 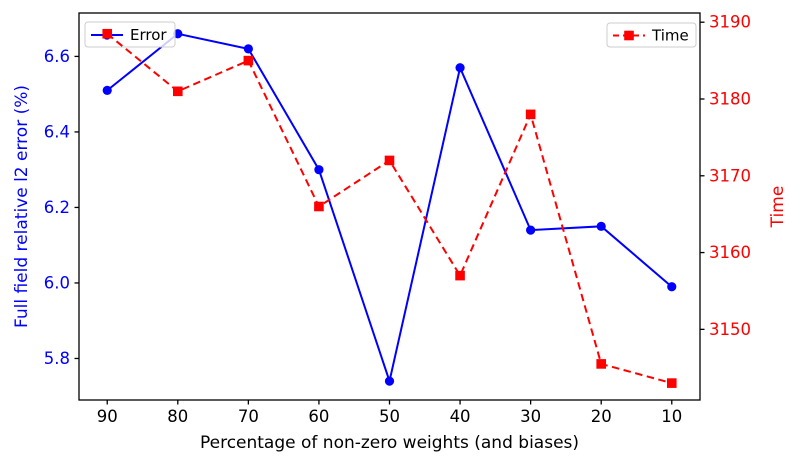 I want to click on x-tick-label: 80, so click(x=177, y=416).